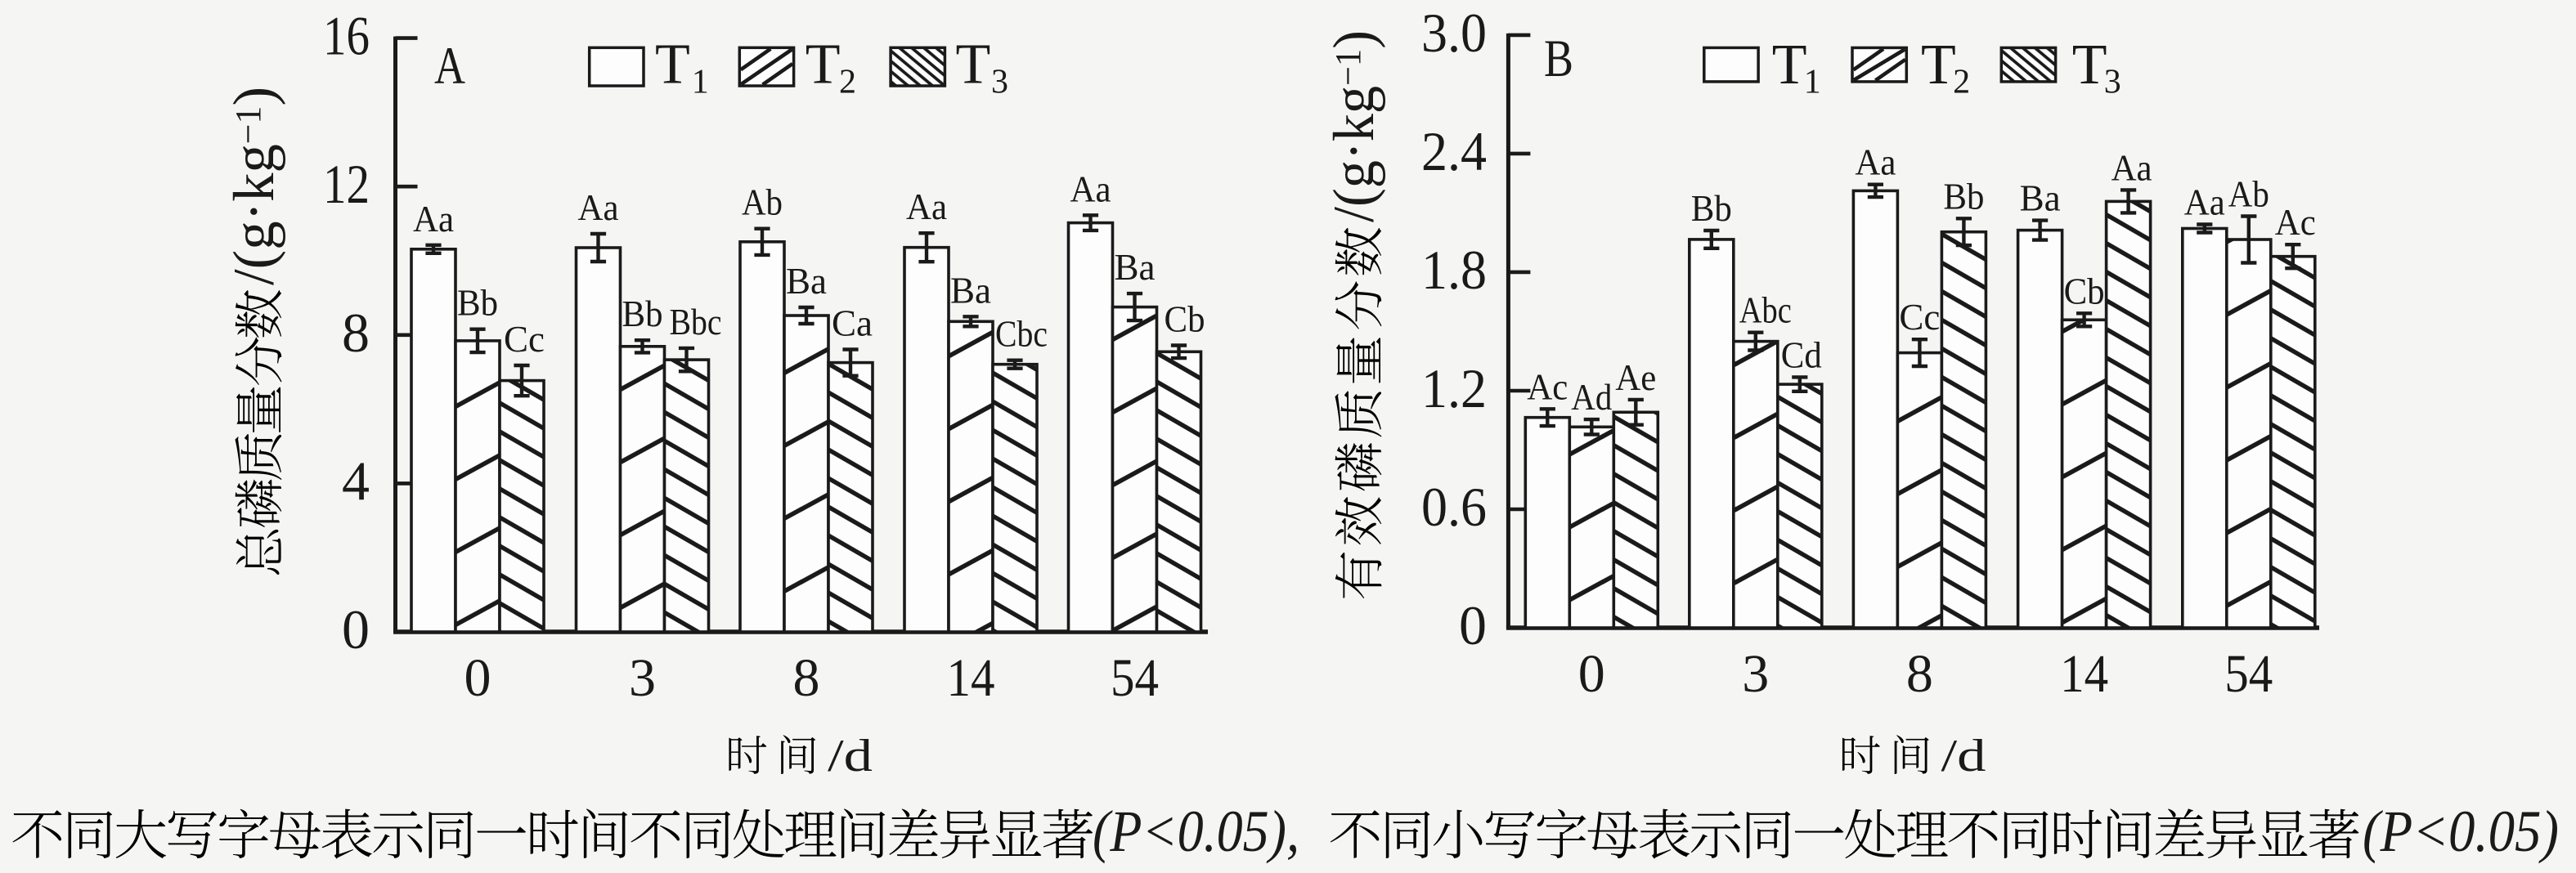 This screenshot has width=2576, height=873. Describe the element at coordinates (1196, 832) in the screenshot. I see `svg-text: (P<0.05),` at that location.